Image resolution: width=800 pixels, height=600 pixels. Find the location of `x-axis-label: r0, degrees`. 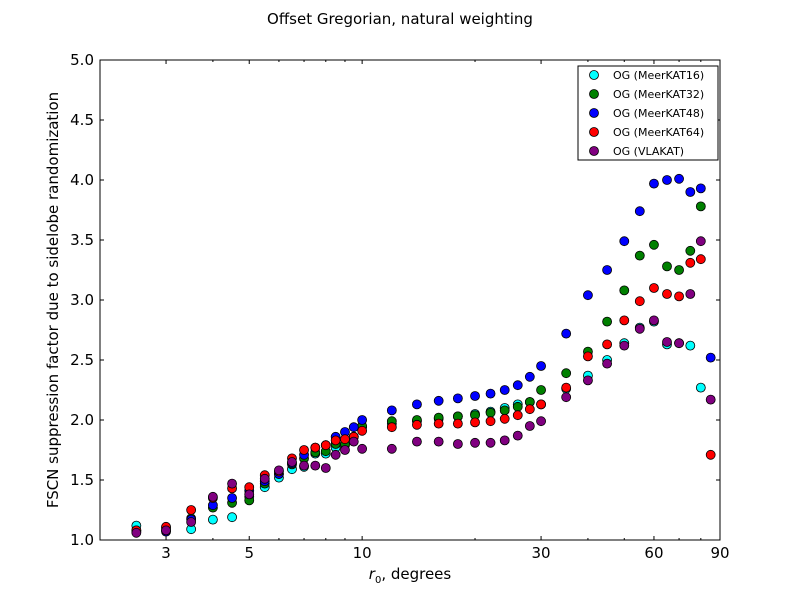

x-axis-label: r0, degrees is located at coordinates (410, 575).